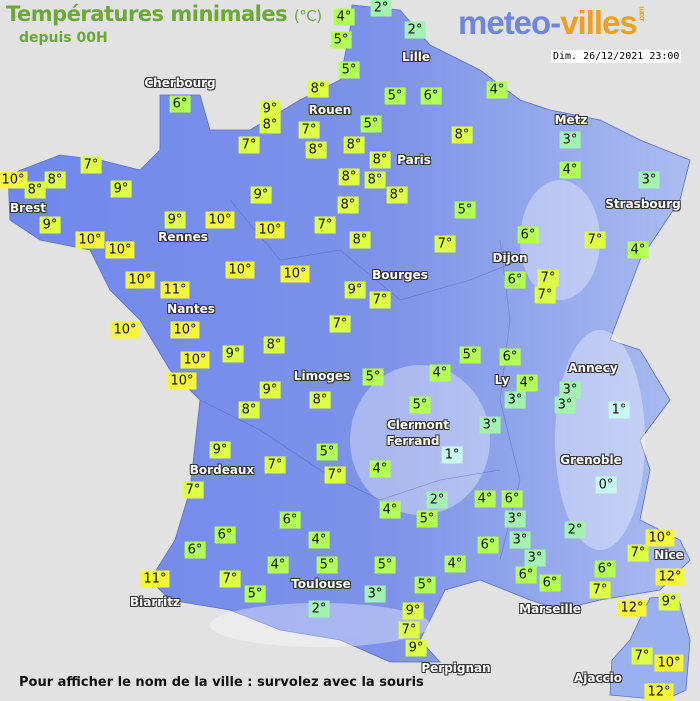 The width and height of the screenshot is (700, 701). Describe the element at coordinates (606, 485) in the screenshot. I see `temperature-marker: 0°` at that location.